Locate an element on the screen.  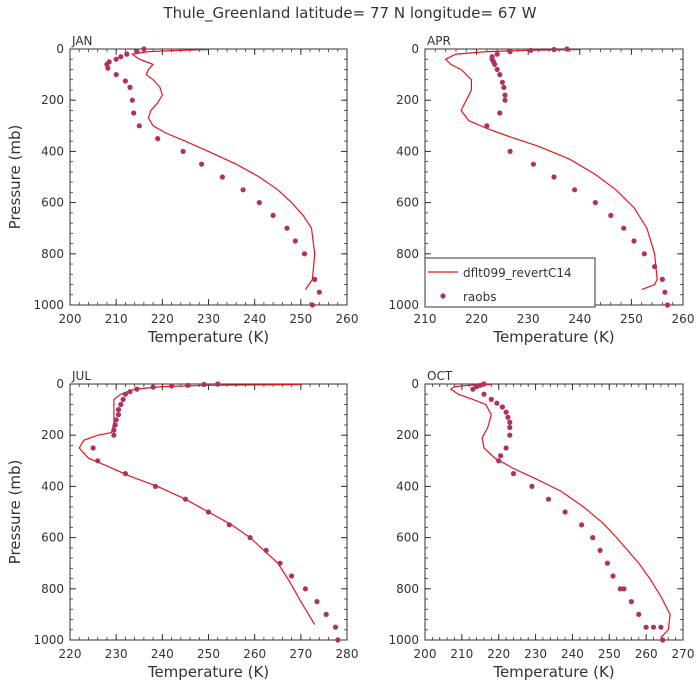
model-profile-line is located at coordinates (223, 169).